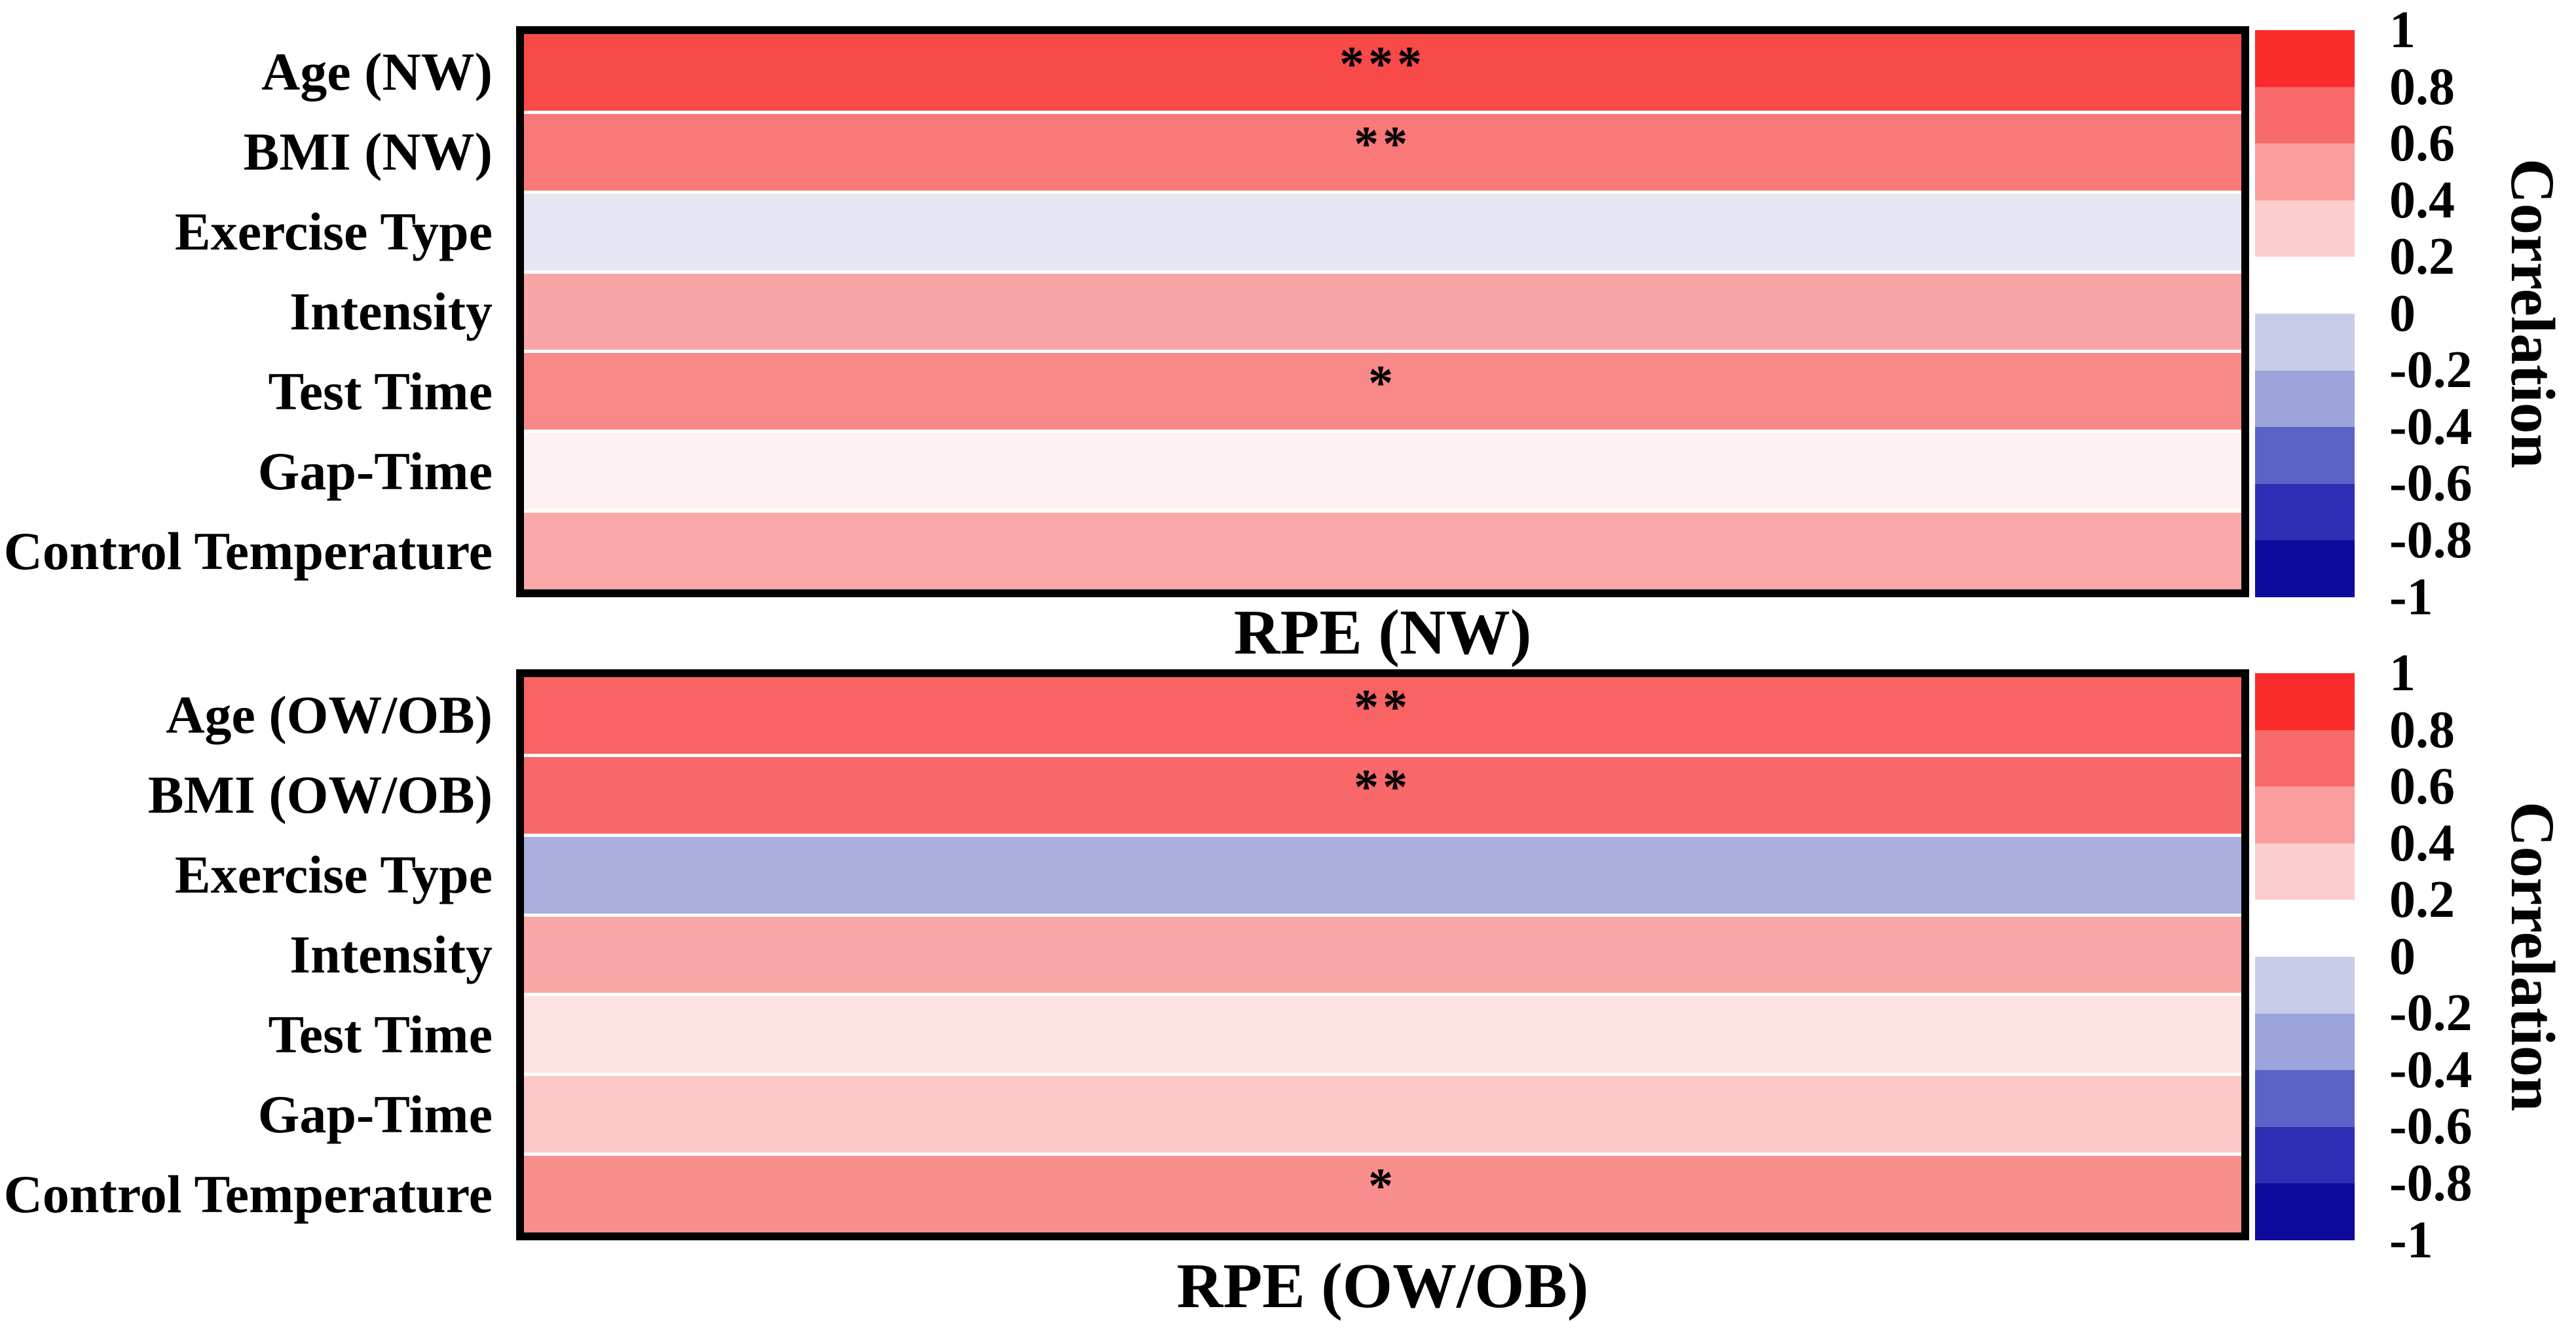 This screenshot has width=2576, height=1332. What do you see at coordinates (1382, 64) in the screenshot?
I see `significance-stars: ***` at bounding box center [1382, 64].